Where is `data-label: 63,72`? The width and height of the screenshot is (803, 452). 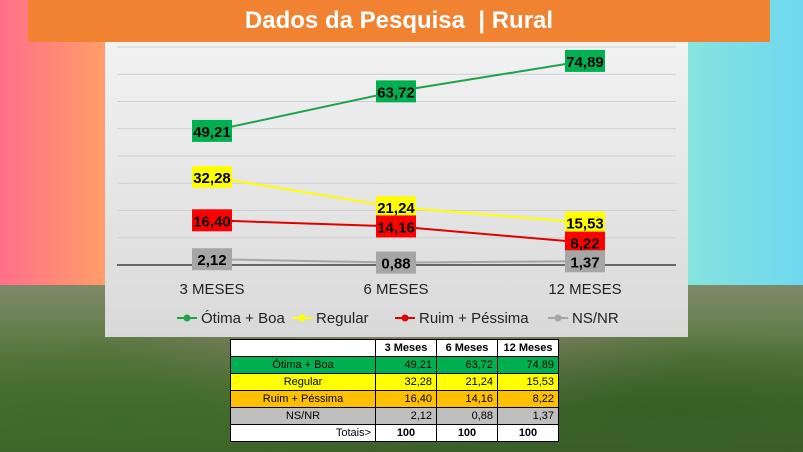 data-label: 63,72 is located at coordinates (396, 92).